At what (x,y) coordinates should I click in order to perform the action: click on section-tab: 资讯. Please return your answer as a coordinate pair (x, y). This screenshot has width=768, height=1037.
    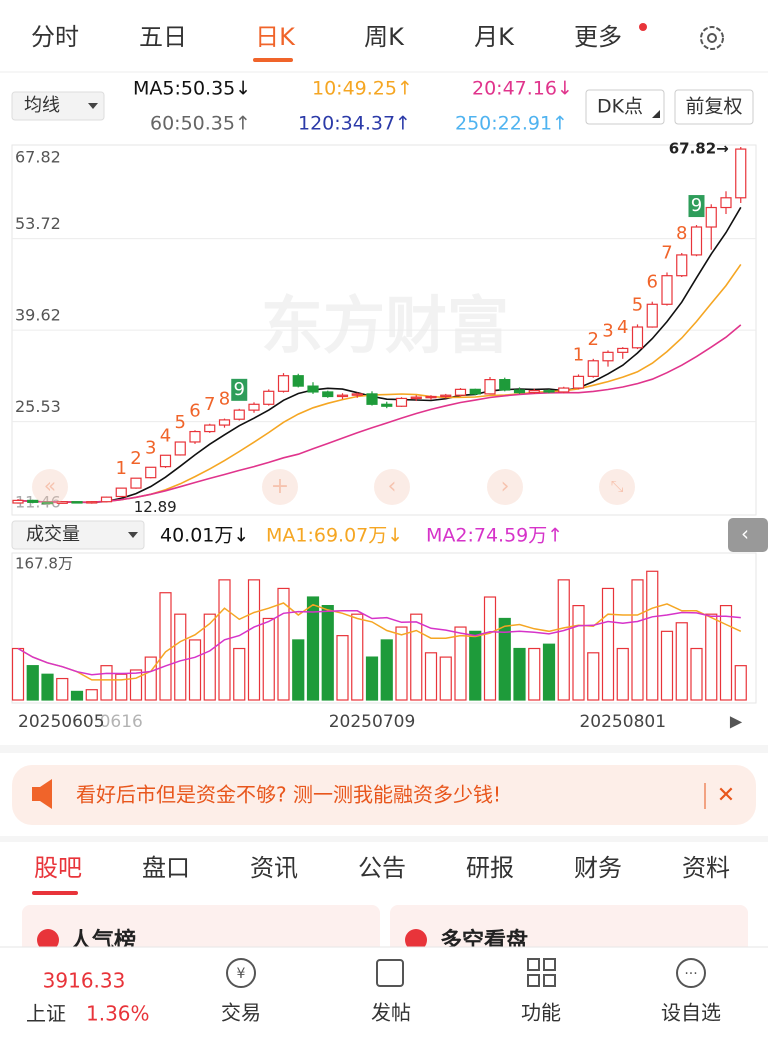
    Looking at the image, I should click on (274, 868).